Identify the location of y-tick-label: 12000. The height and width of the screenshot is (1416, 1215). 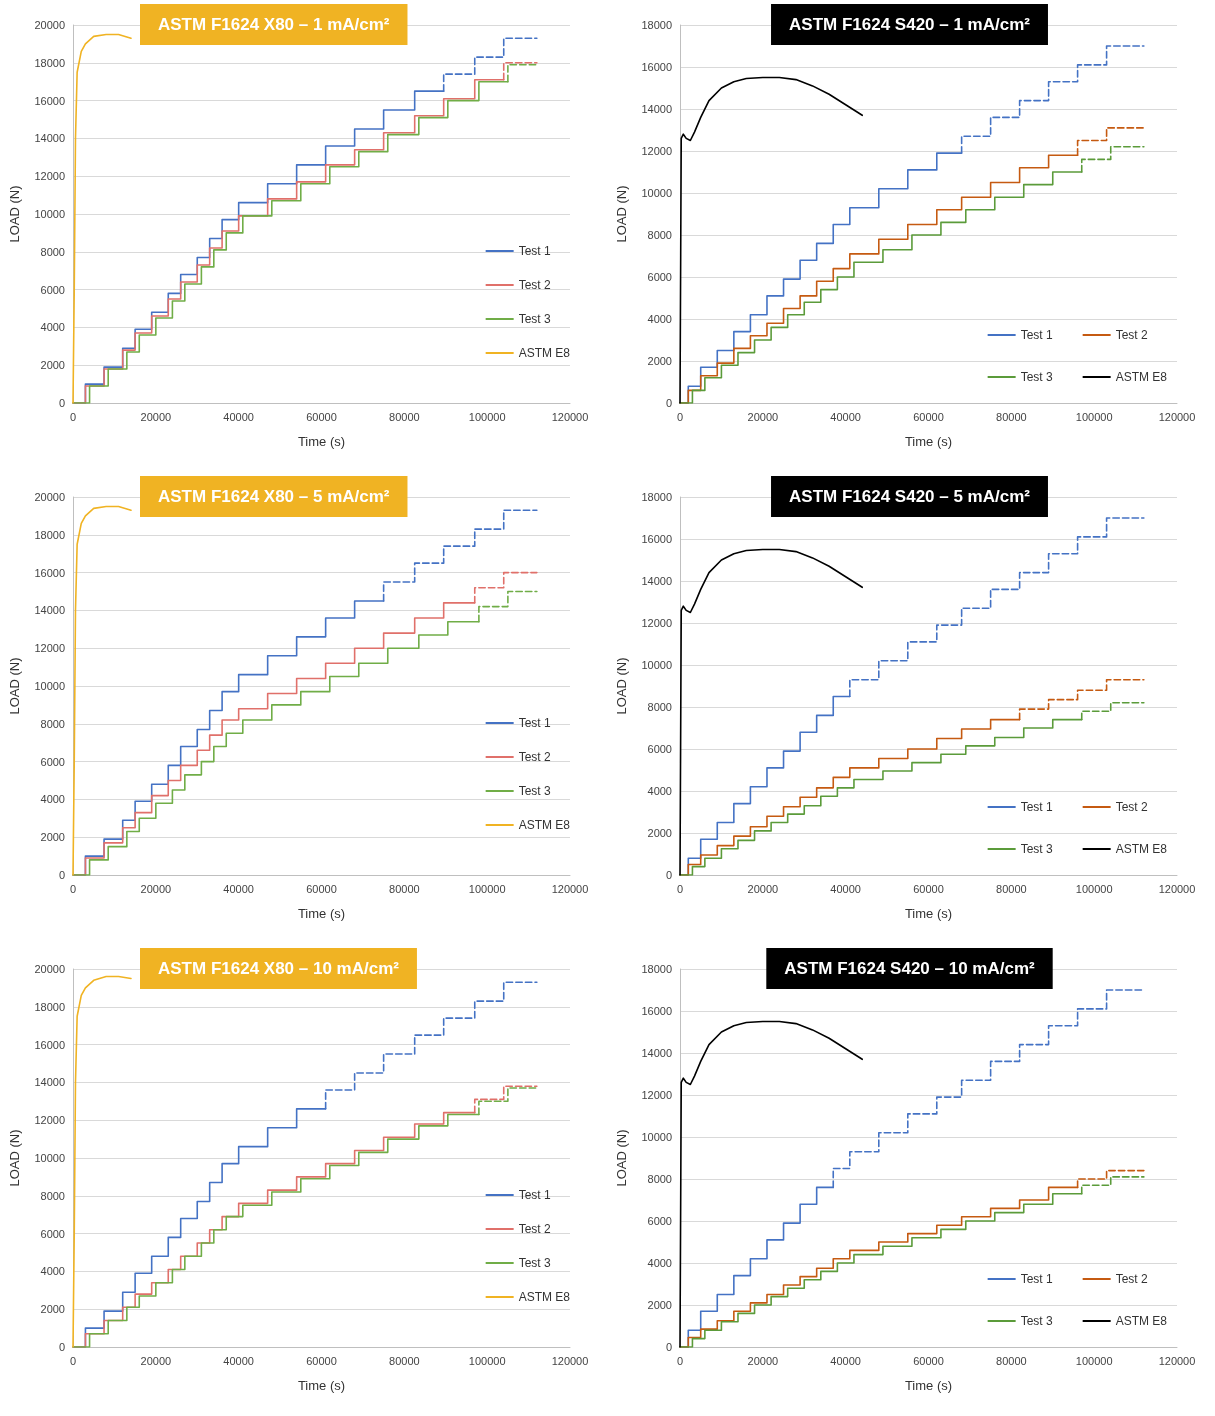
(49, 176).